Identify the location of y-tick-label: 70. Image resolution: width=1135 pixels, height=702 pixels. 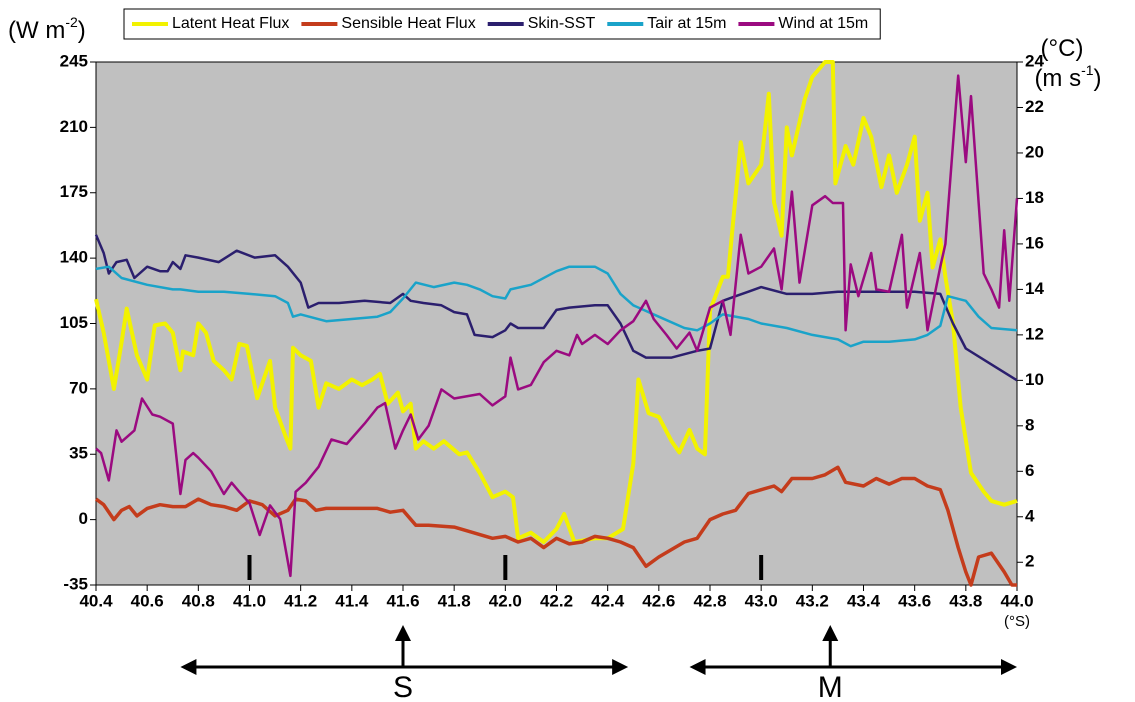
(78, 387).